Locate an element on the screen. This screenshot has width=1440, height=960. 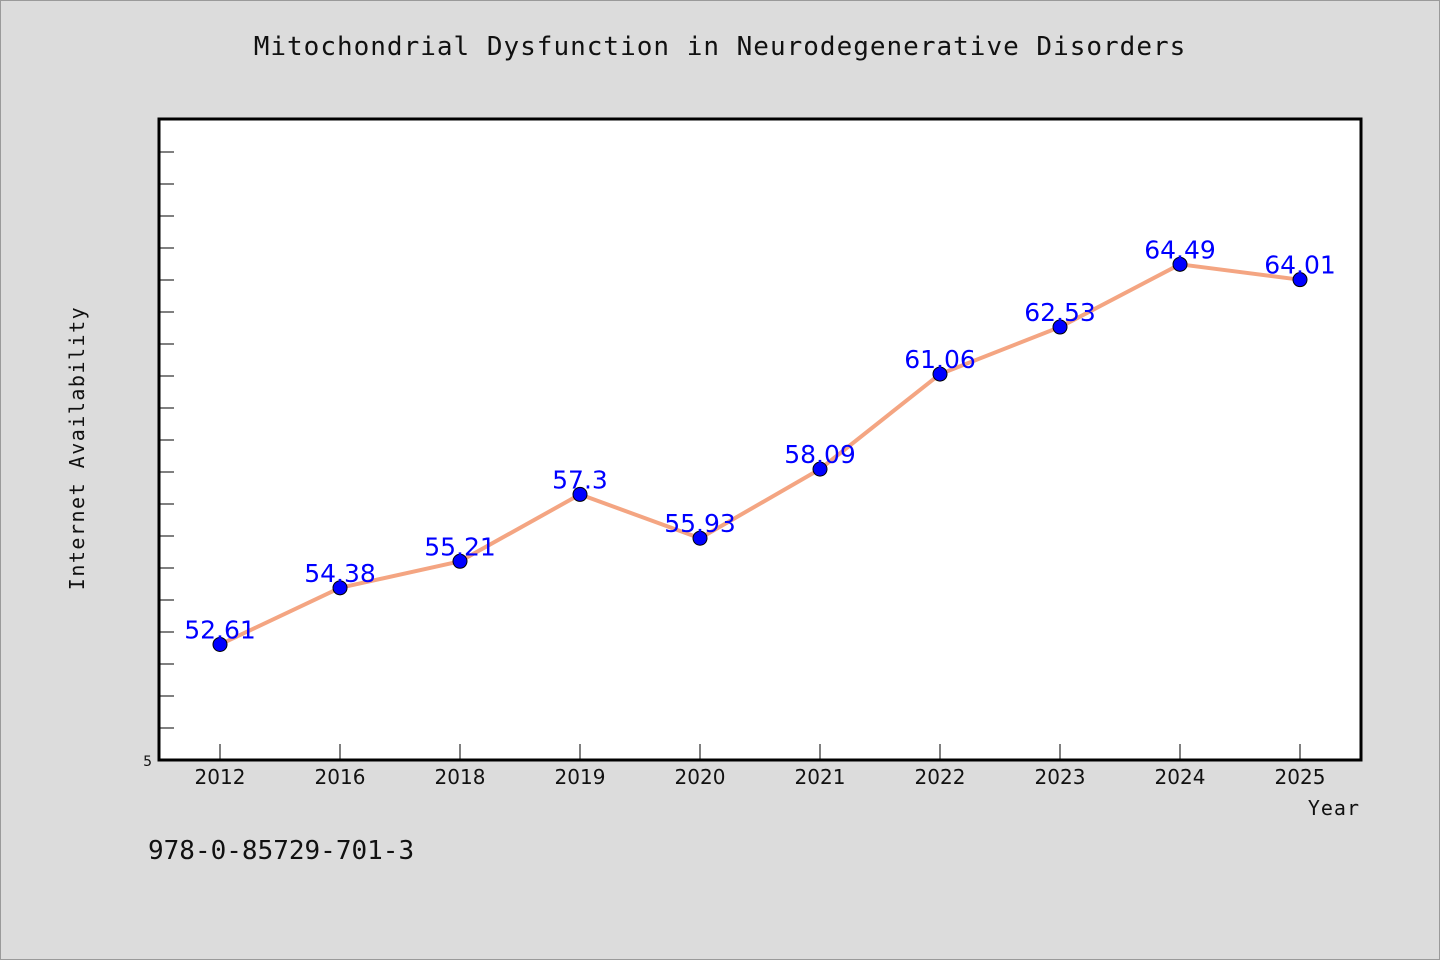
data-label: 64.01 is located at coordinates (1300, 265).